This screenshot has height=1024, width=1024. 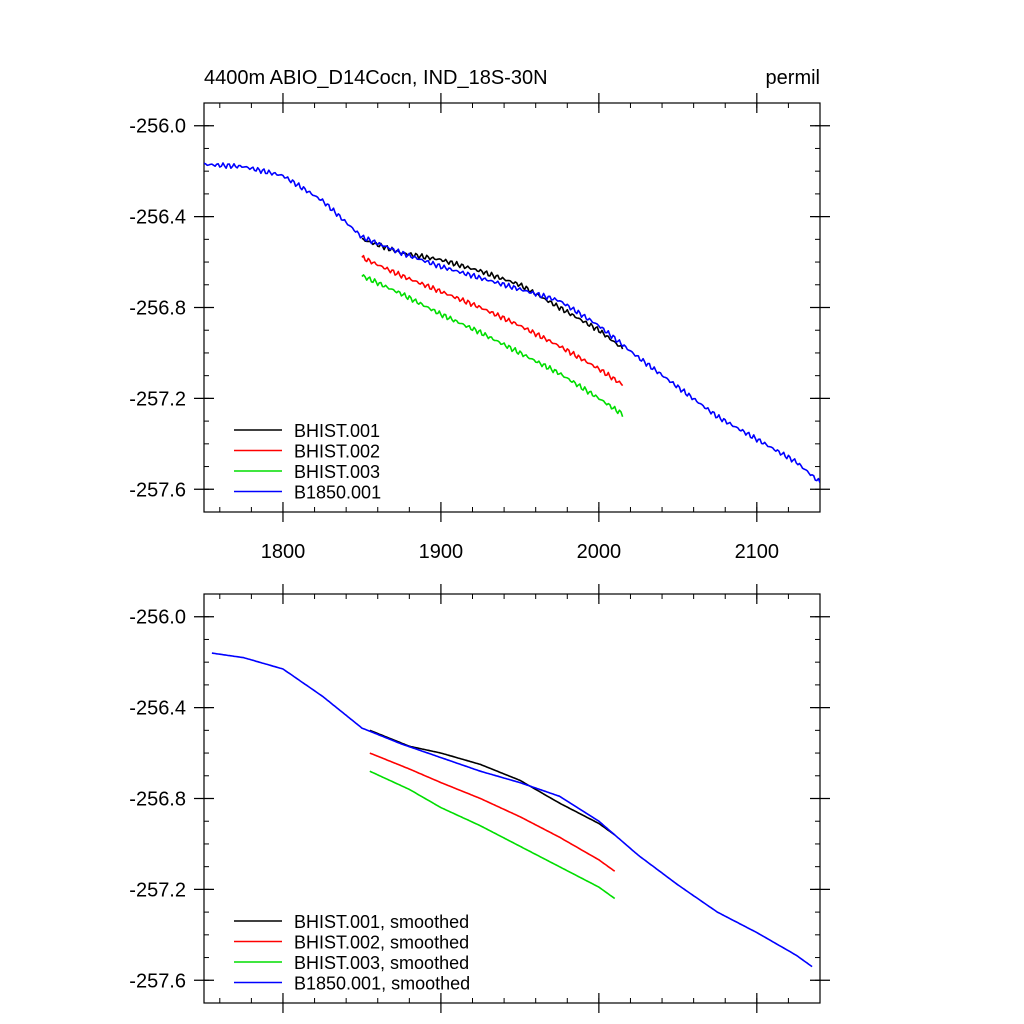 I want to click on legend-label: BHIST.002, so click(x=337, y=452).